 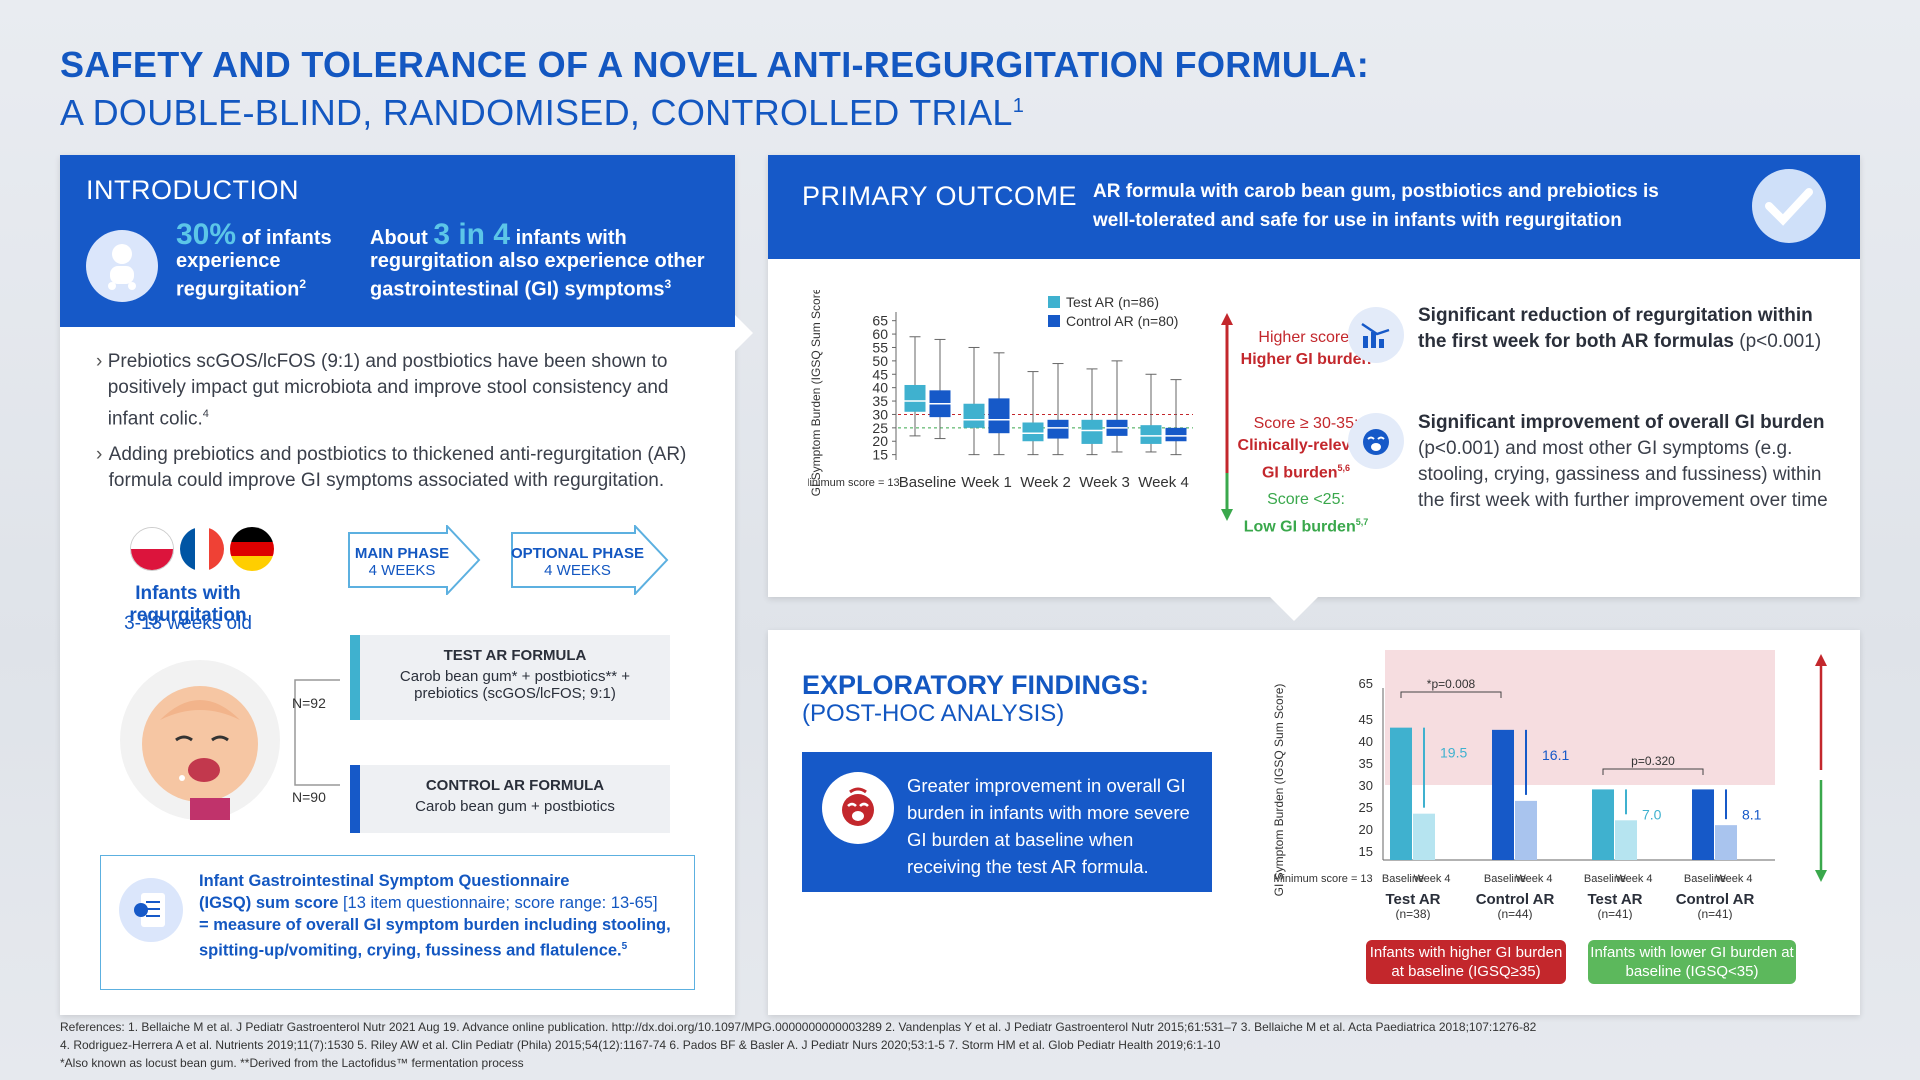 I want to click on y-tick-label: 60, so click(x=880, y=334).